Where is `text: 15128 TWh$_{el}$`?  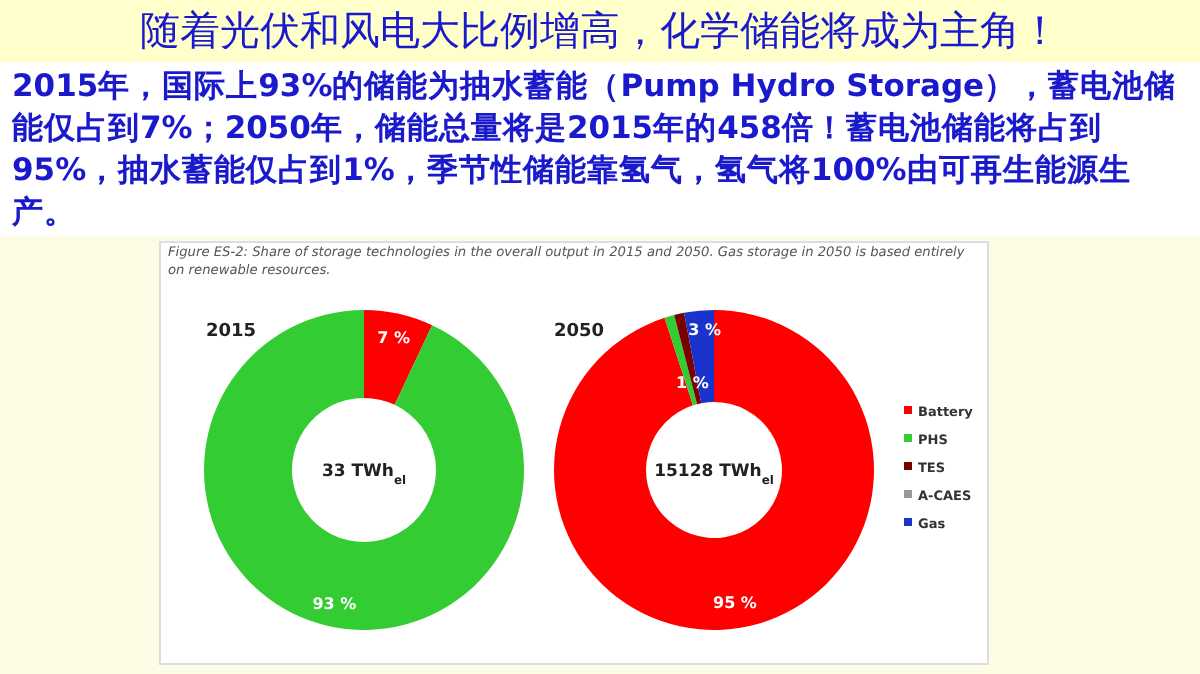
text: 15128 TWh$_{el}$ is located at coordinates (714, 474).